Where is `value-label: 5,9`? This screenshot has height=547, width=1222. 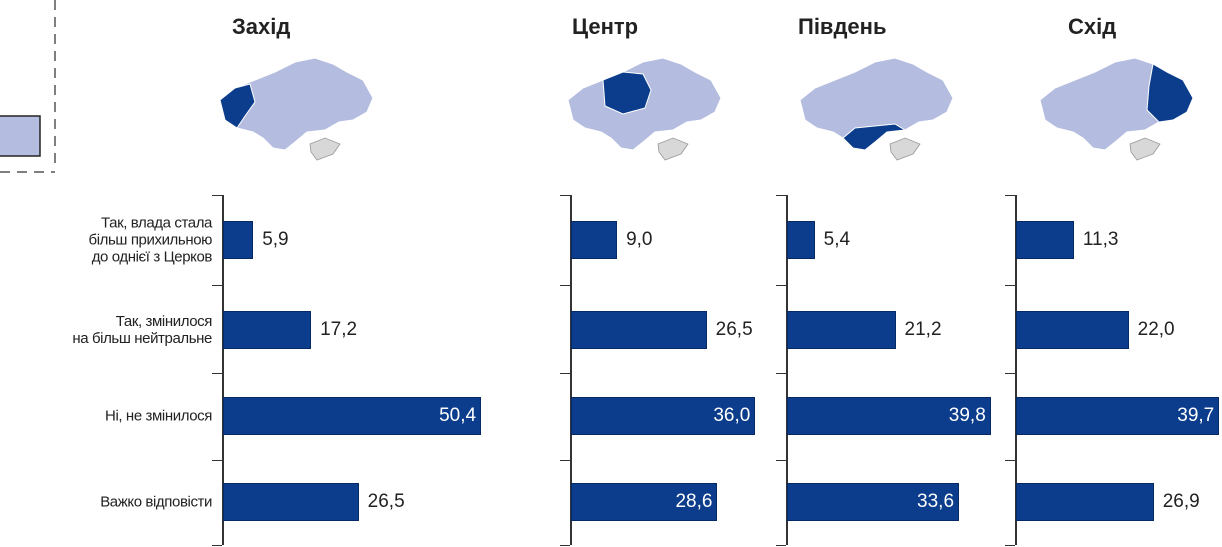
value-label: 5,9 is located at coordinates (275, 239).